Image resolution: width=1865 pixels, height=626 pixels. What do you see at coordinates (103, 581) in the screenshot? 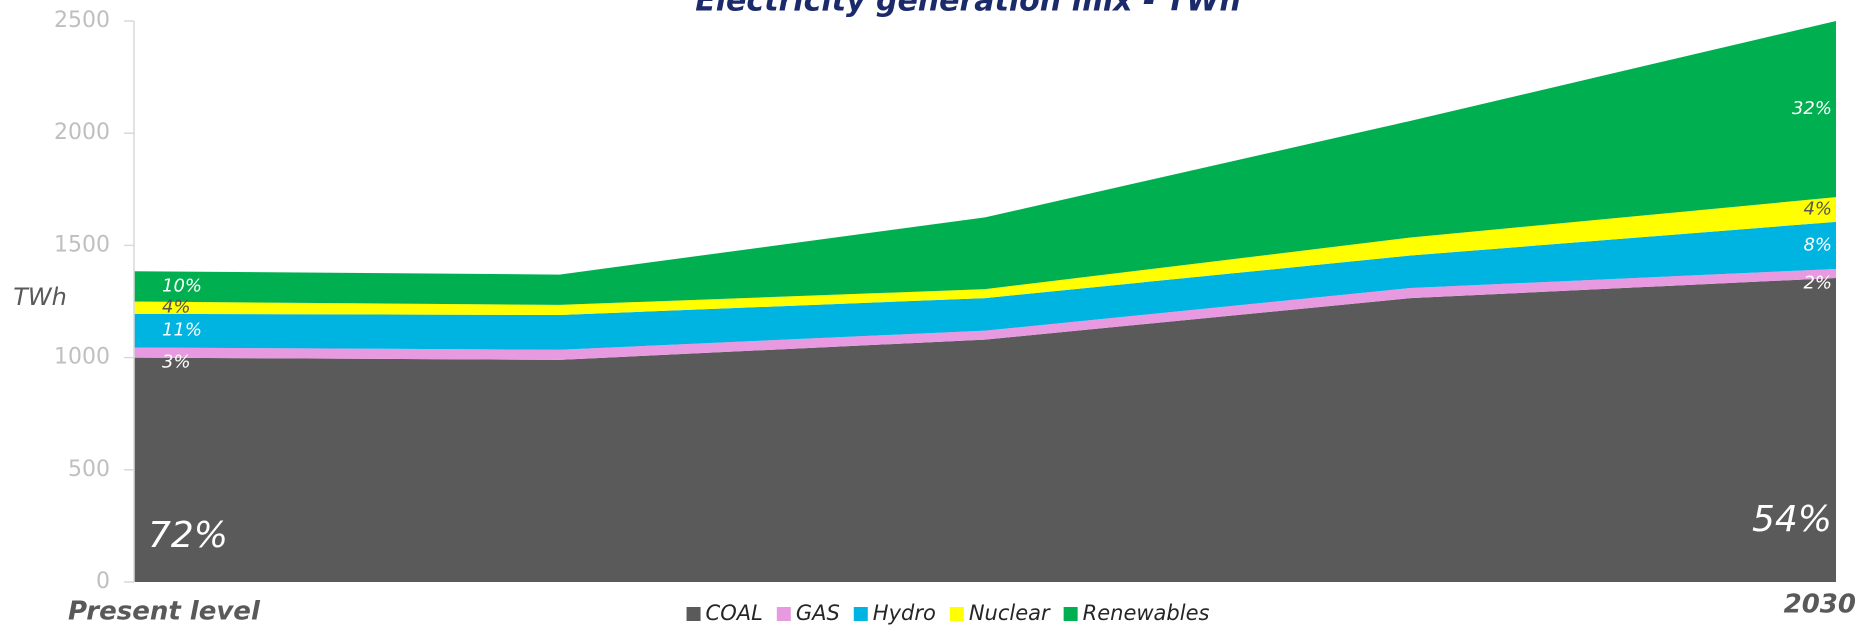
I see `y-tick-label: 0` at bounding box center [103, 581].